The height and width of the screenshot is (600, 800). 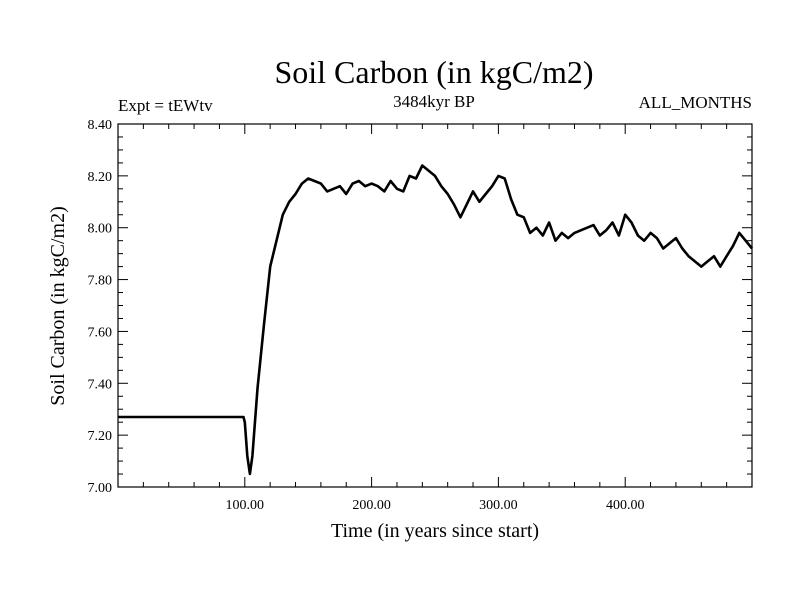 What do you see at coordinates (433, 72) in the screenshot?
I see `chart-title: Soil Carbon (in kgC/m2)` at bounding box center [433, 72].